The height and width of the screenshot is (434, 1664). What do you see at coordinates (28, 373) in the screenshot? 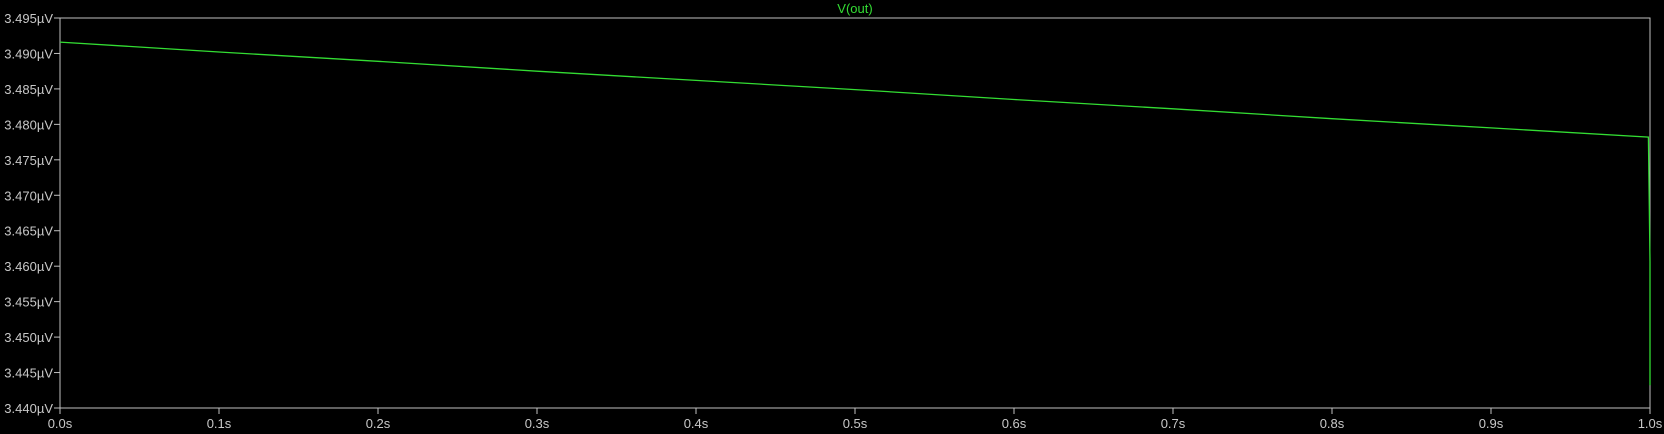
I see `y-tick-label: 3.445µV` at bounding box center [28, 373].